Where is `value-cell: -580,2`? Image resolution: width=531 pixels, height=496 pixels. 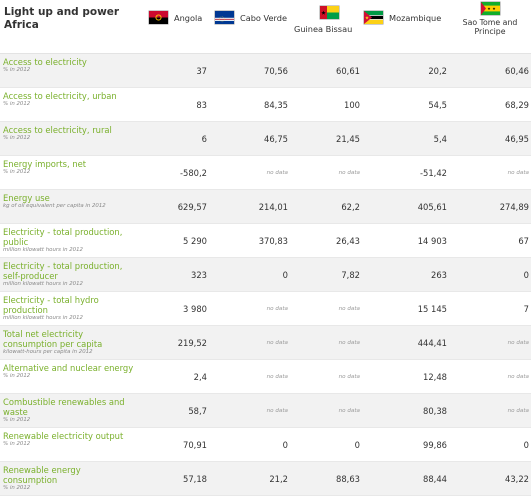 value-cell: -580,2 is located at coordinates (174, 172).